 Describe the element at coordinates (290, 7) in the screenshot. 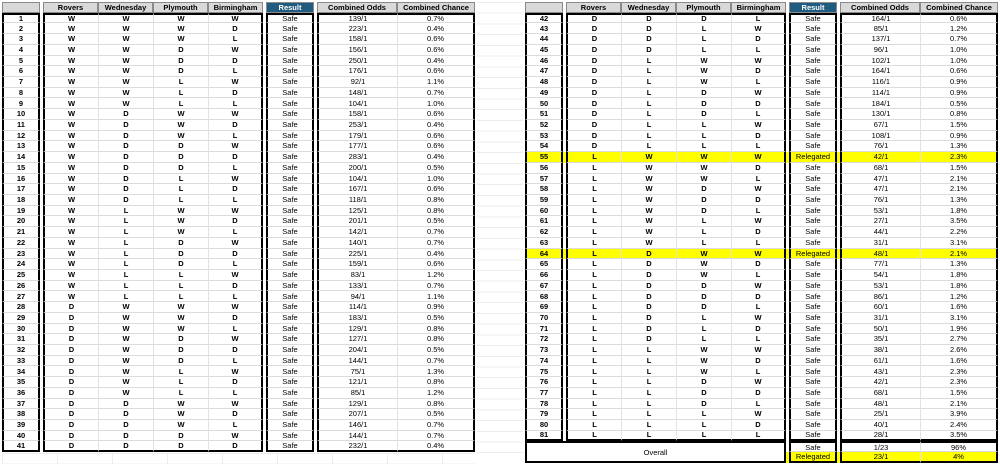

I see `column-header-result: Result` at that location.